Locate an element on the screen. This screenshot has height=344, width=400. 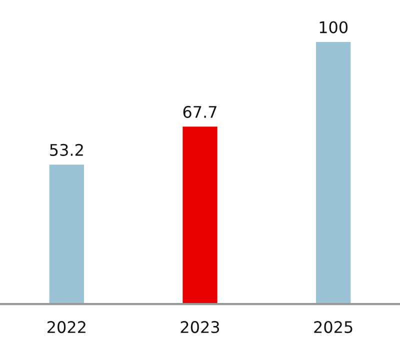
data-label: 100 is located at coordinates (334, 27).